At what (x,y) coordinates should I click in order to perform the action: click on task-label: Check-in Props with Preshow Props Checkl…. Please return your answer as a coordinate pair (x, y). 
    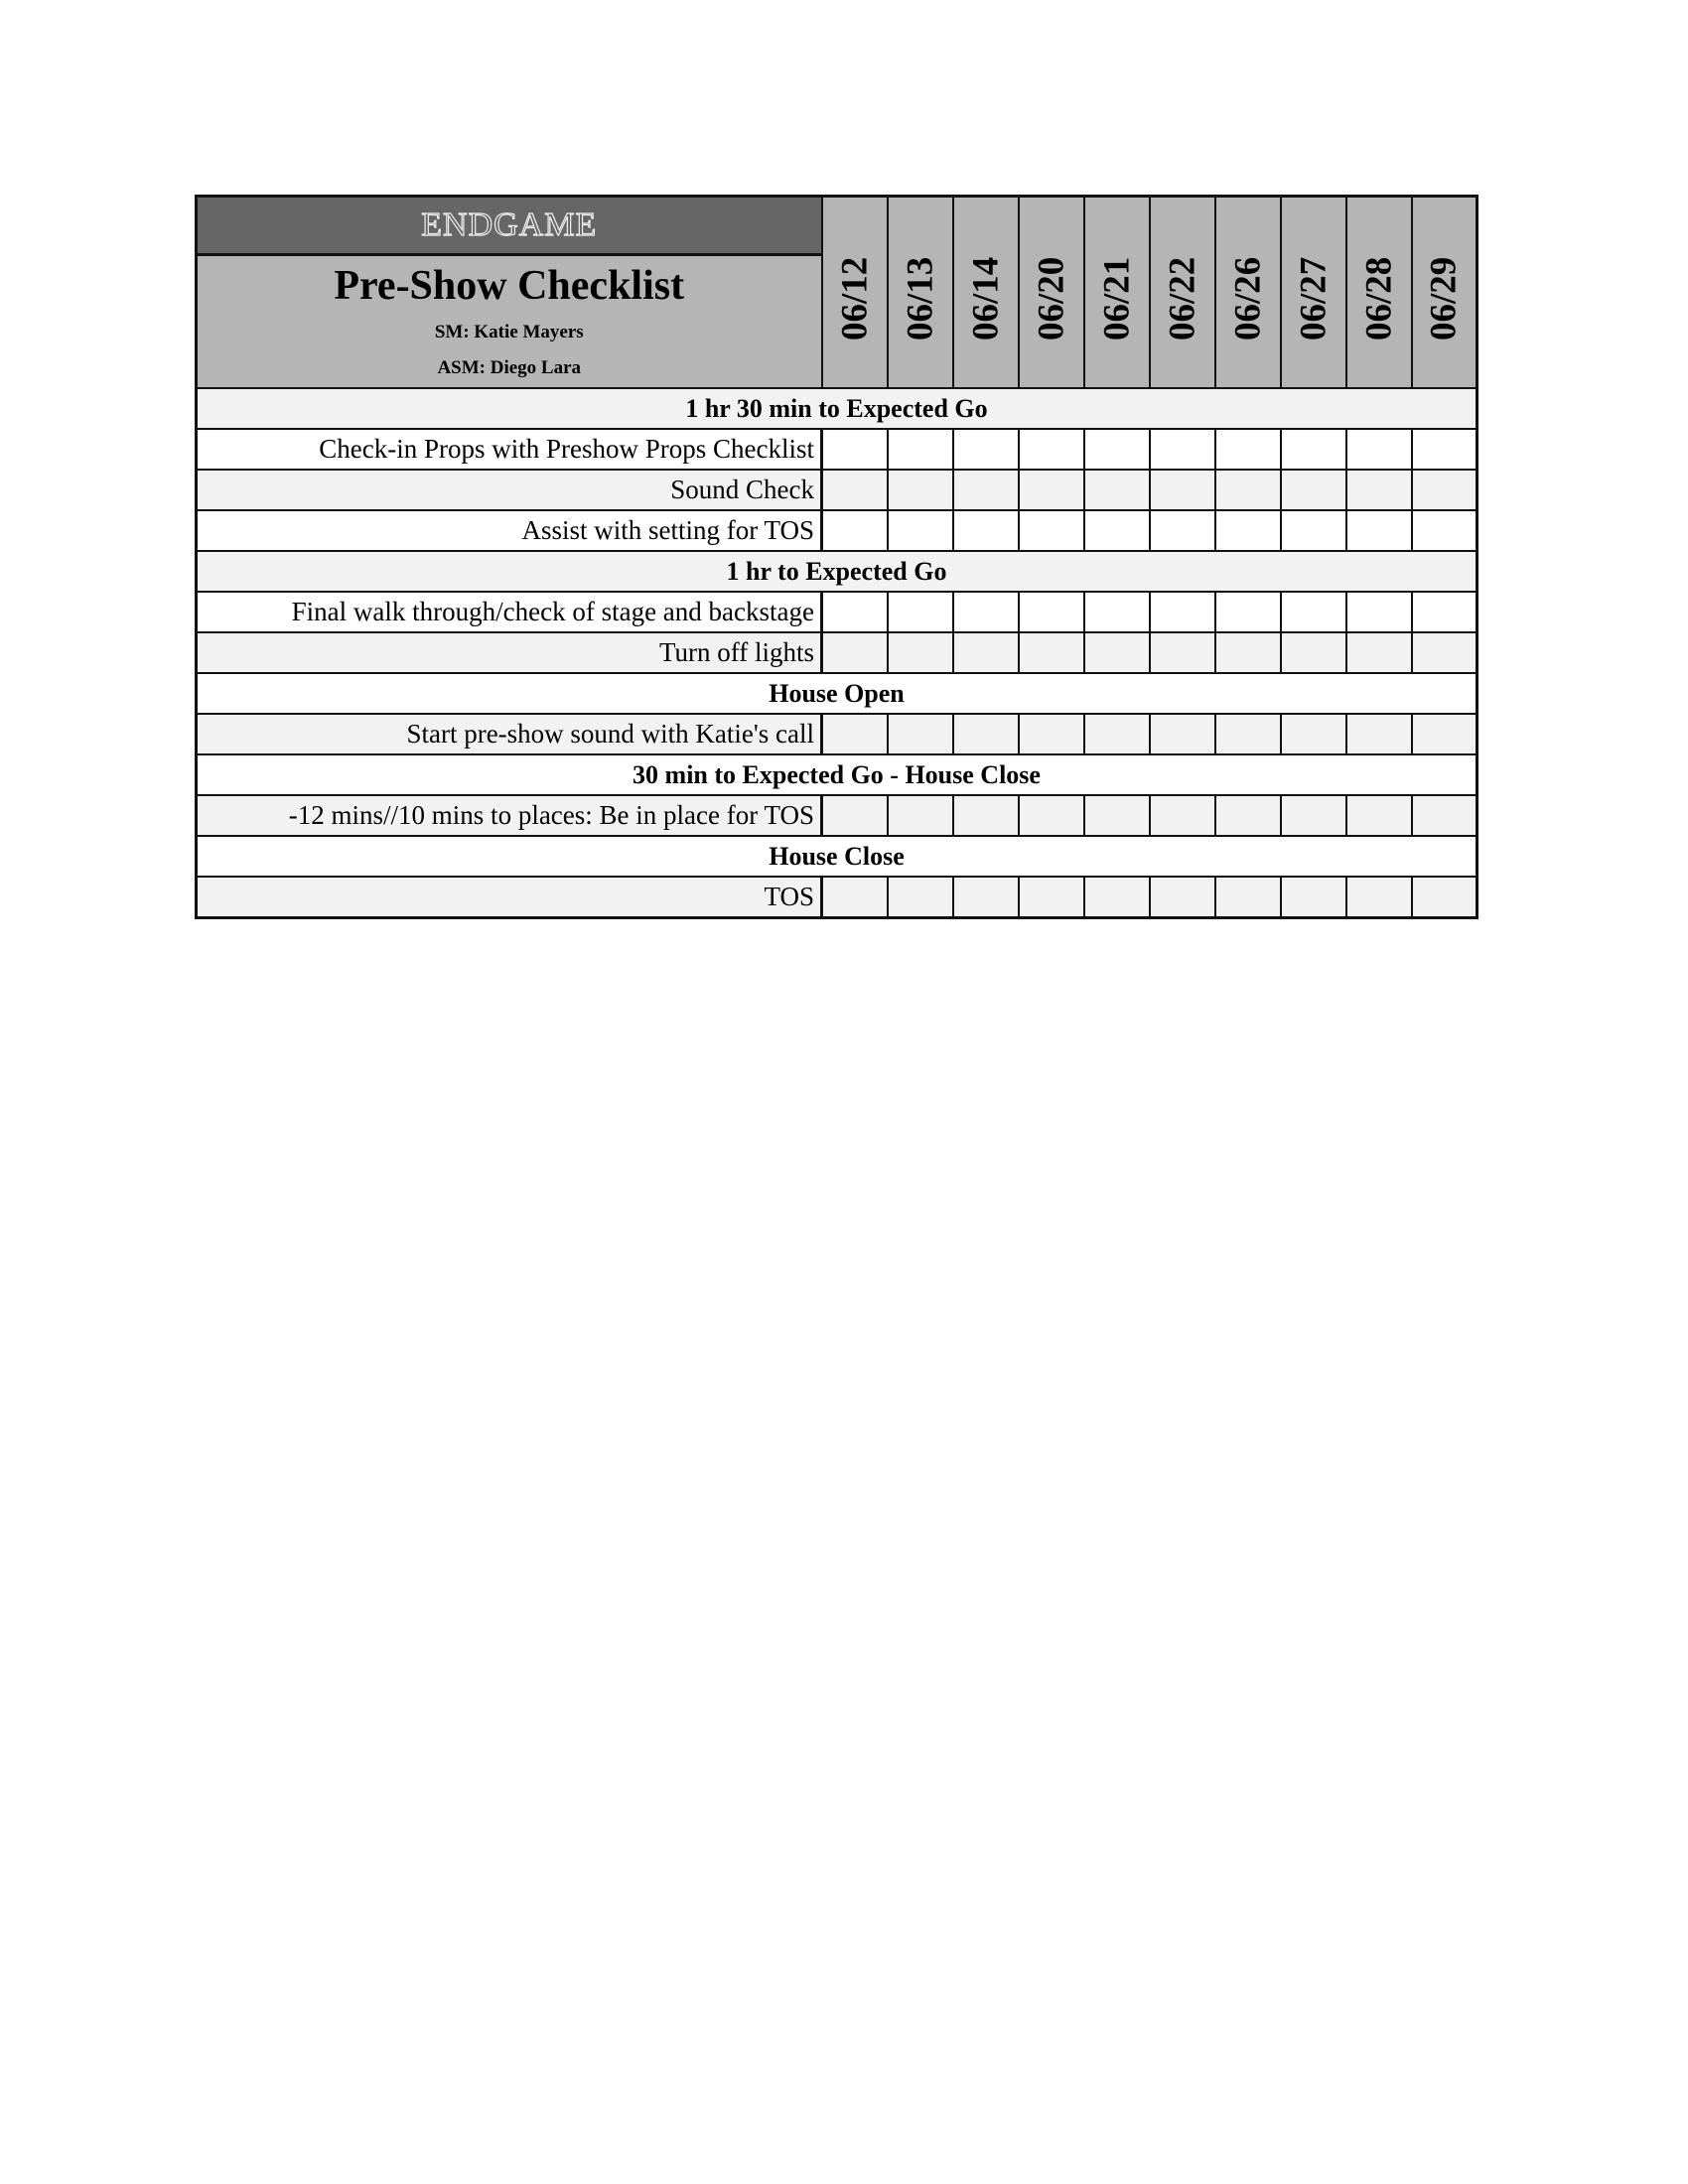
    Looking at the image, I should click on (509, 449).